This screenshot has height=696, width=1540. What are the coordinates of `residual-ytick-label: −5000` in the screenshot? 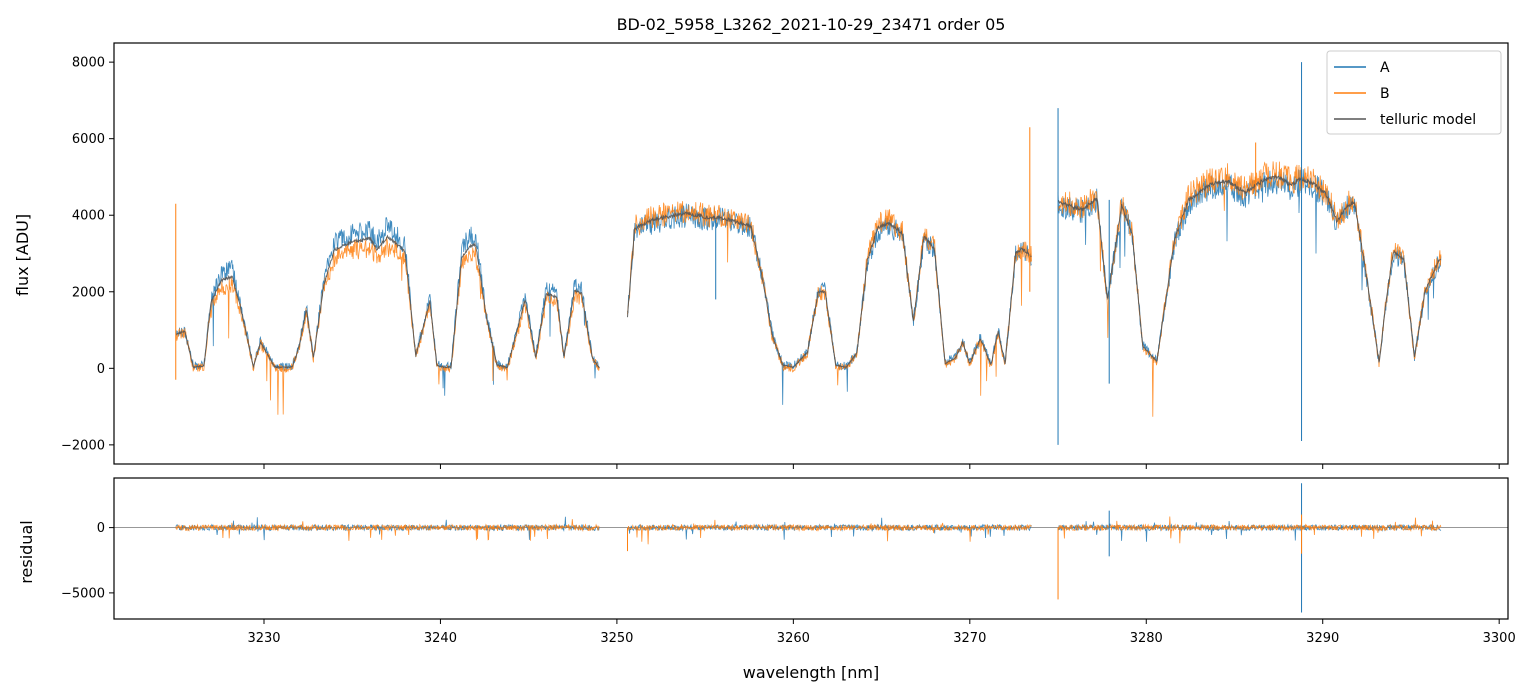 It's located at (83, 593).